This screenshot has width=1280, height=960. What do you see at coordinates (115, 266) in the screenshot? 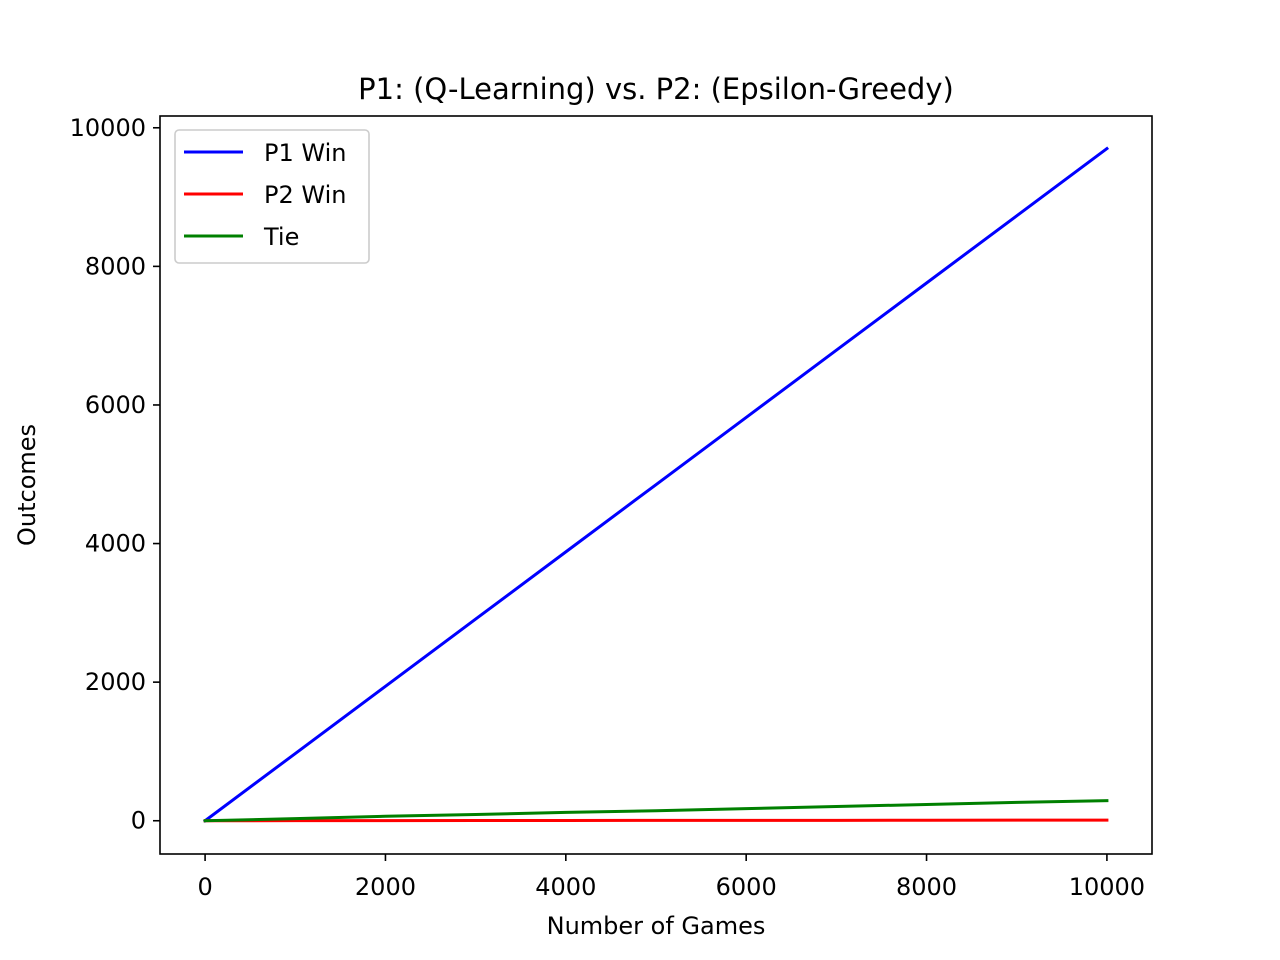
I see `y-tick-label: 8000` at bounding box center [115, 266].